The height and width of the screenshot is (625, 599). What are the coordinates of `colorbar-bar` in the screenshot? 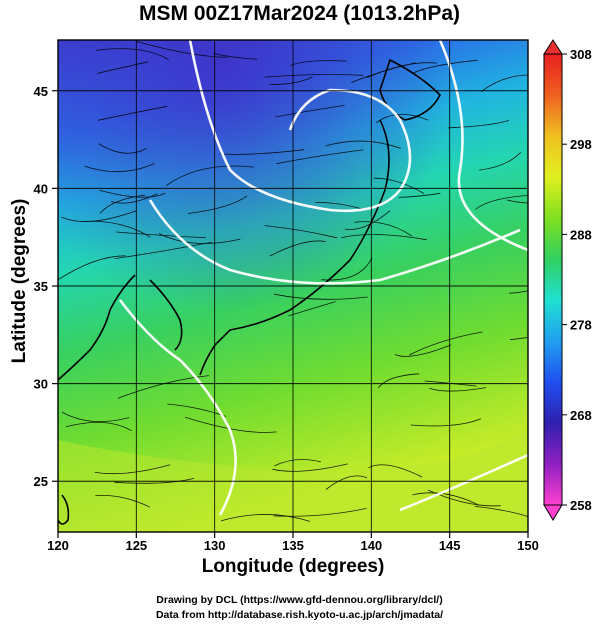 It's located at (553, 279).